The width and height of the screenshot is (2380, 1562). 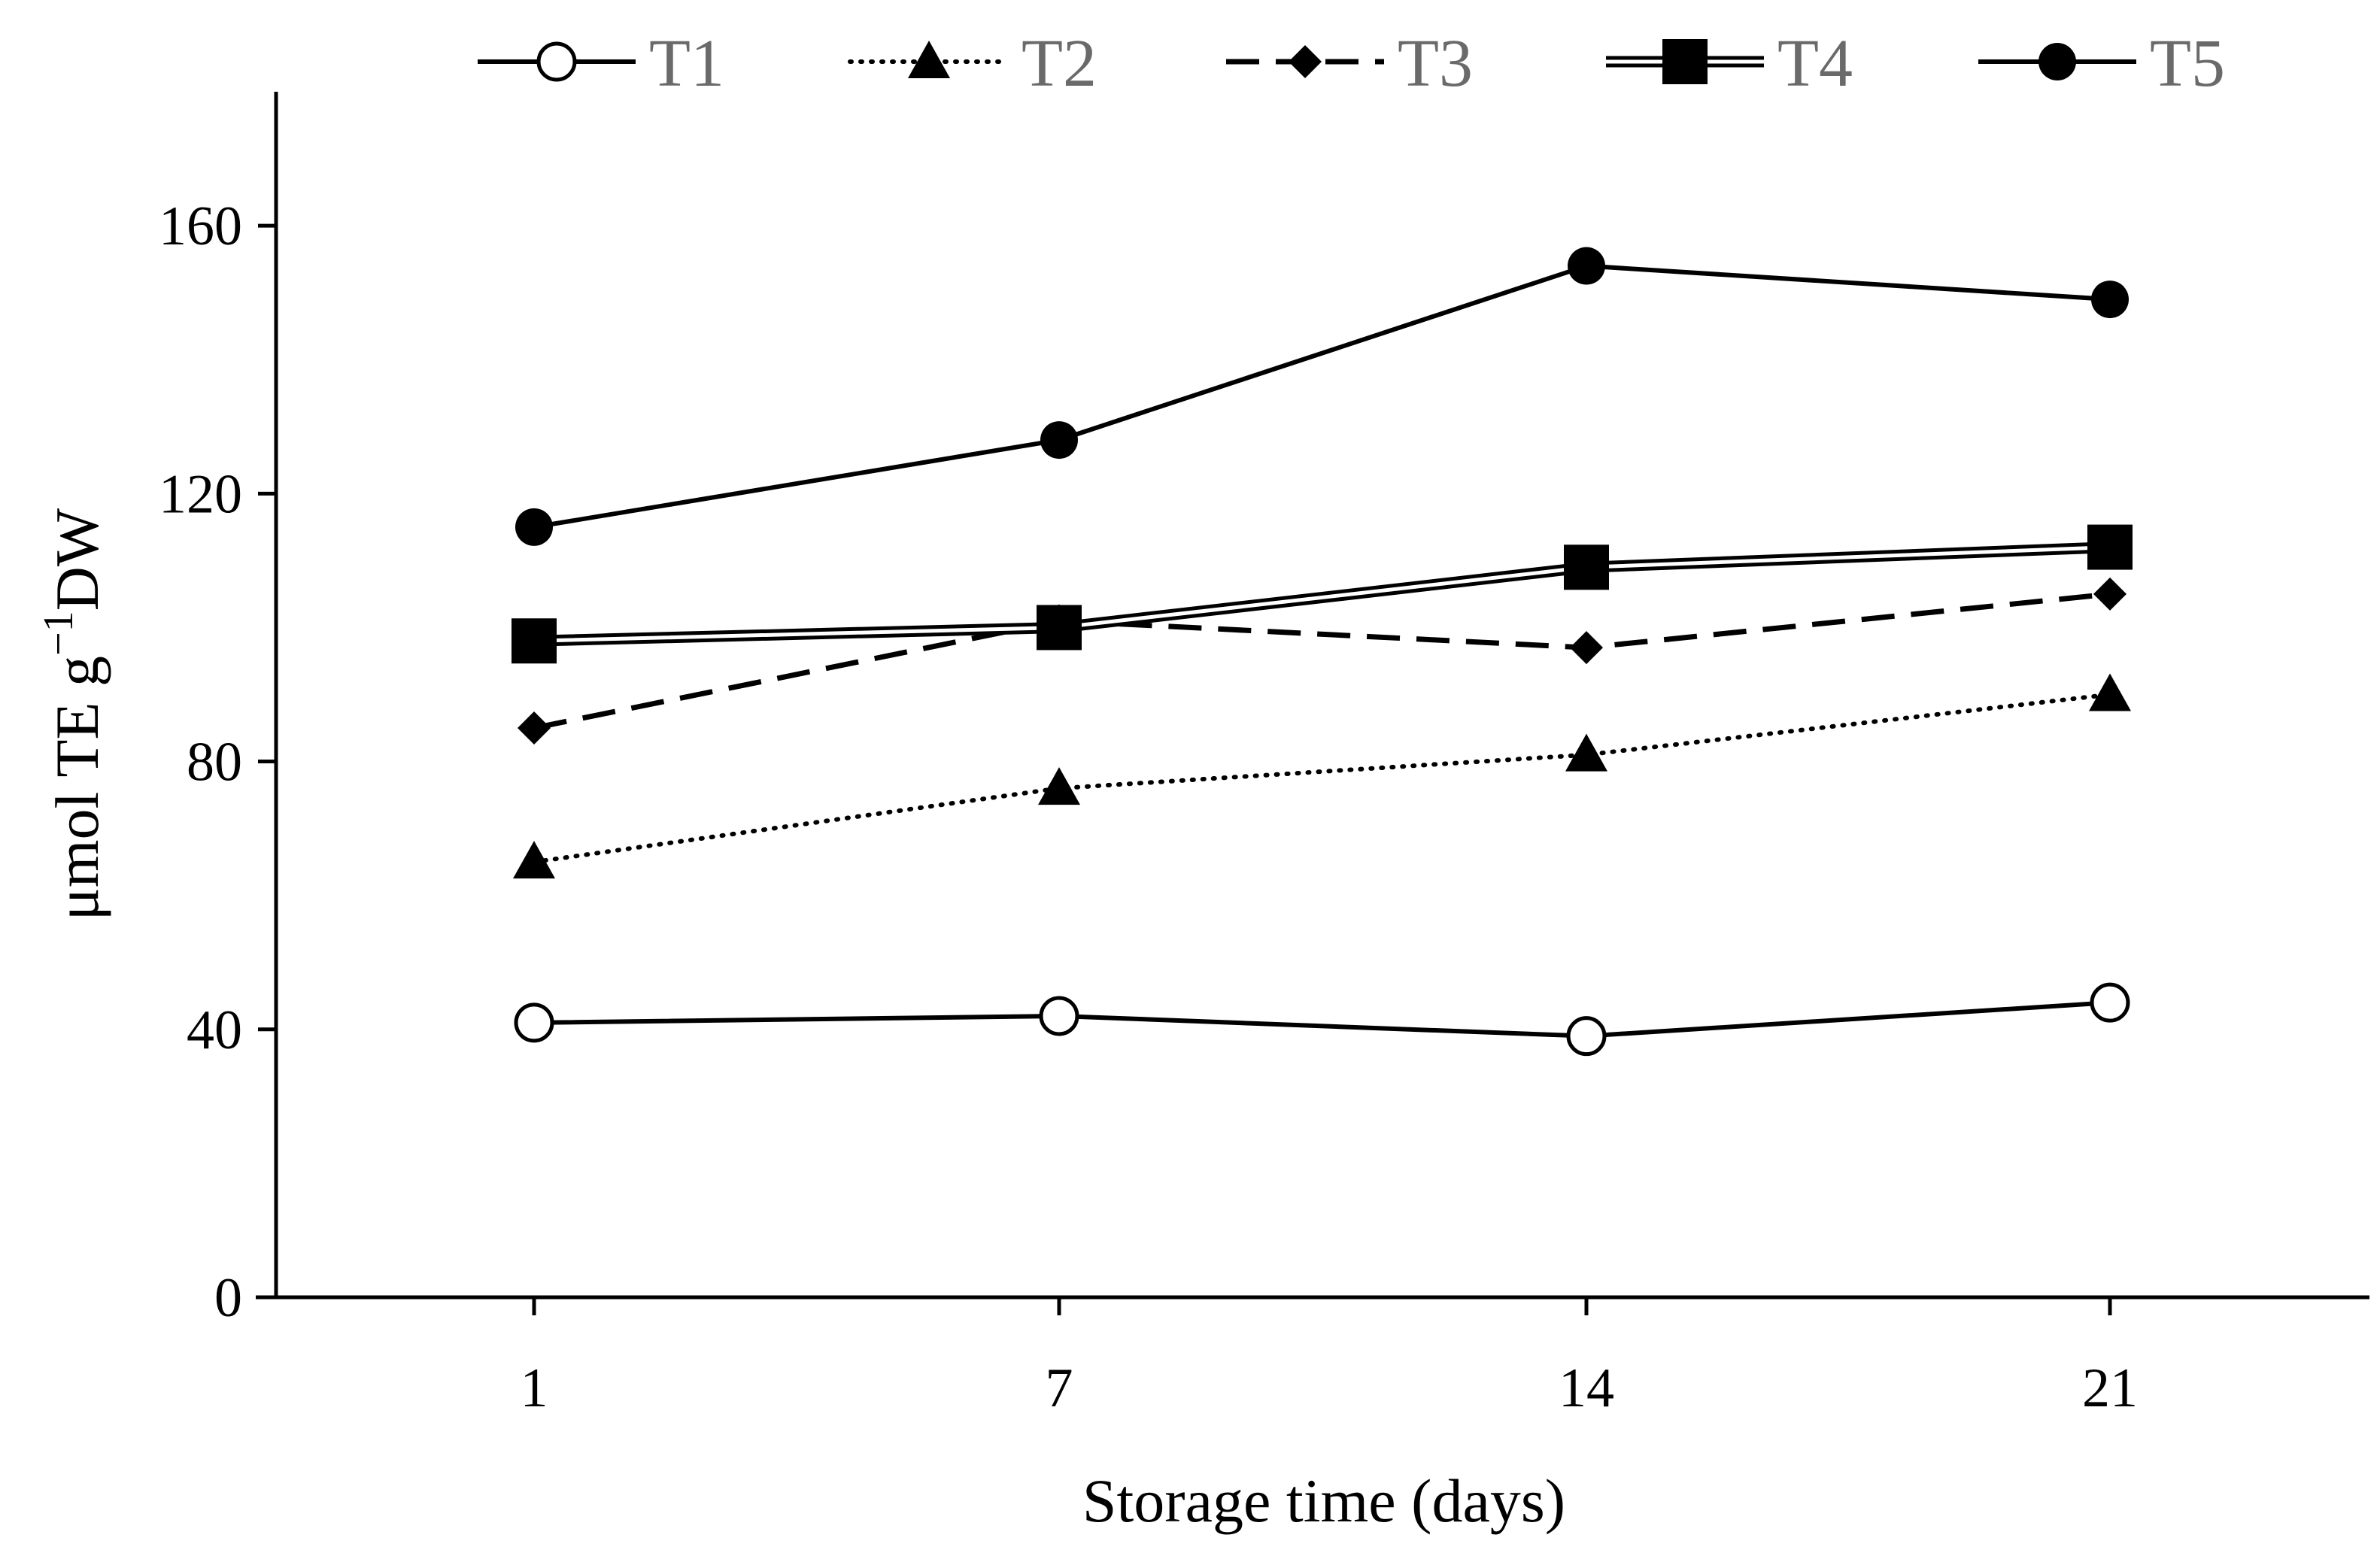 I want to click on x-tick-label: 14, so click(x=1586, y=1388).